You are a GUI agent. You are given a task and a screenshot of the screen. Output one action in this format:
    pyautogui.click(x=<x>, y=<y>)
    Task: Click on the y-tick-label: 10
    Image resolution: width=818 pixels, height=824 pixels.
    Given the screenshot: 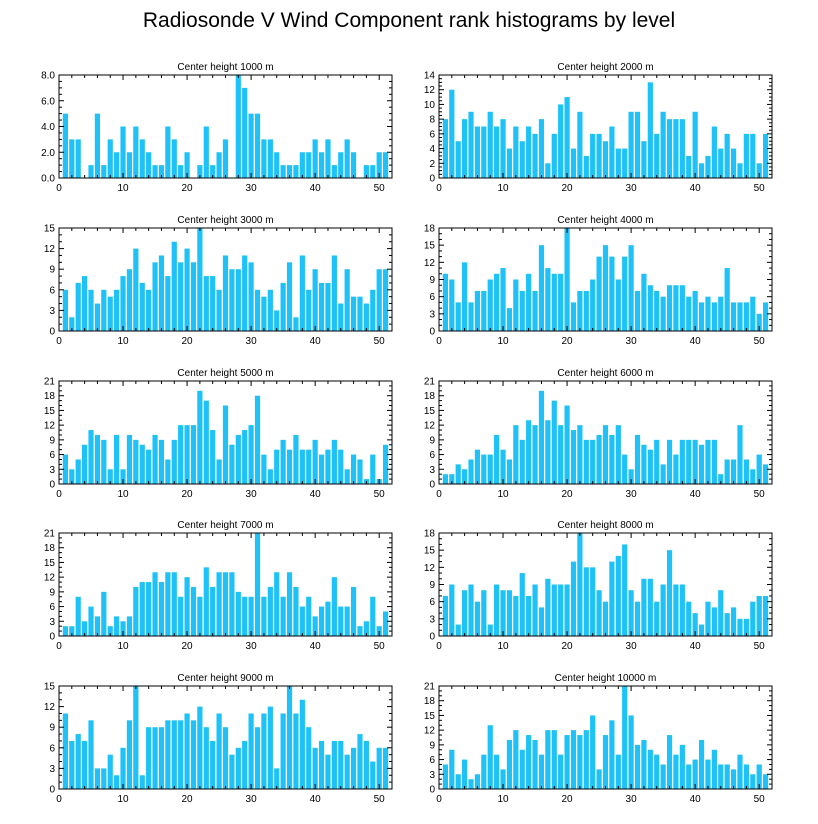 What is the action you would take?
    pyautogui.click(x=430, y=105)
    